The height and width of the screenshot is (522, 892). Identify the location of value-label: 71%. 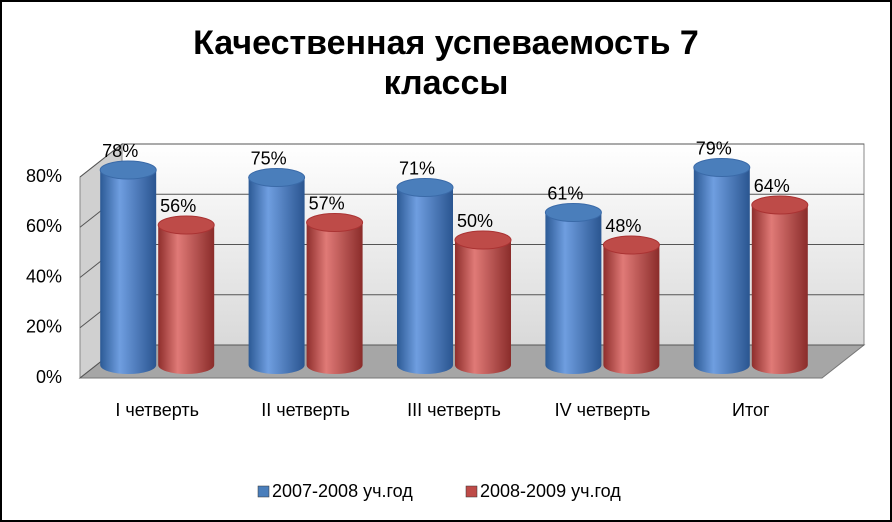
(417, 168).